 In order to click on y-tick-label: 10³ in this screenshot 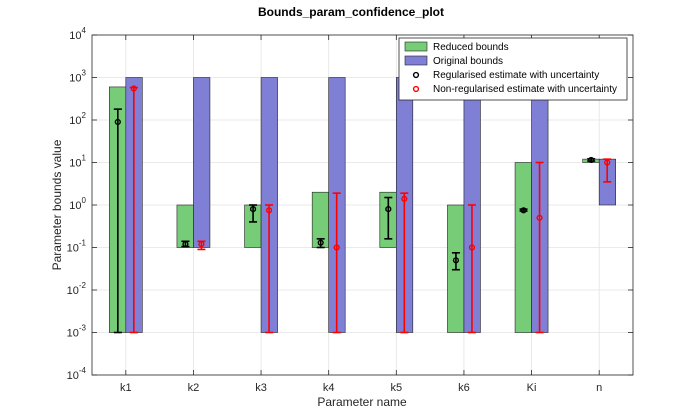, I will do `click(77, 77)`.